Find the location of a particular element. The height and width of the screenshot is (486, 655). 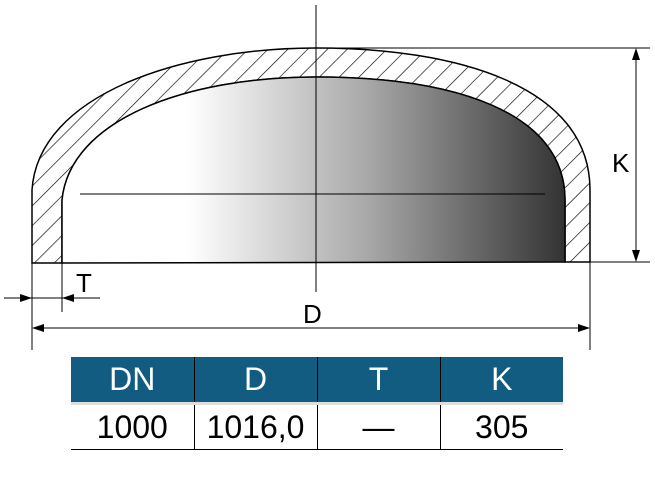

cell-dn: 1000 is located at coordinates (133, 426).